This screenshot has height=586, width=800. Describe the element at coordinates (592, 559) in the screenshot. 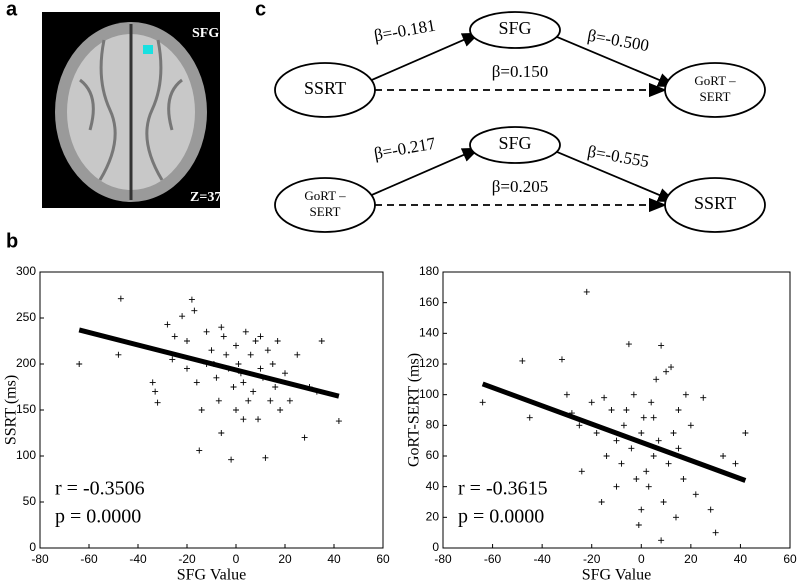

I see `x-tick-label: -20` at that location.